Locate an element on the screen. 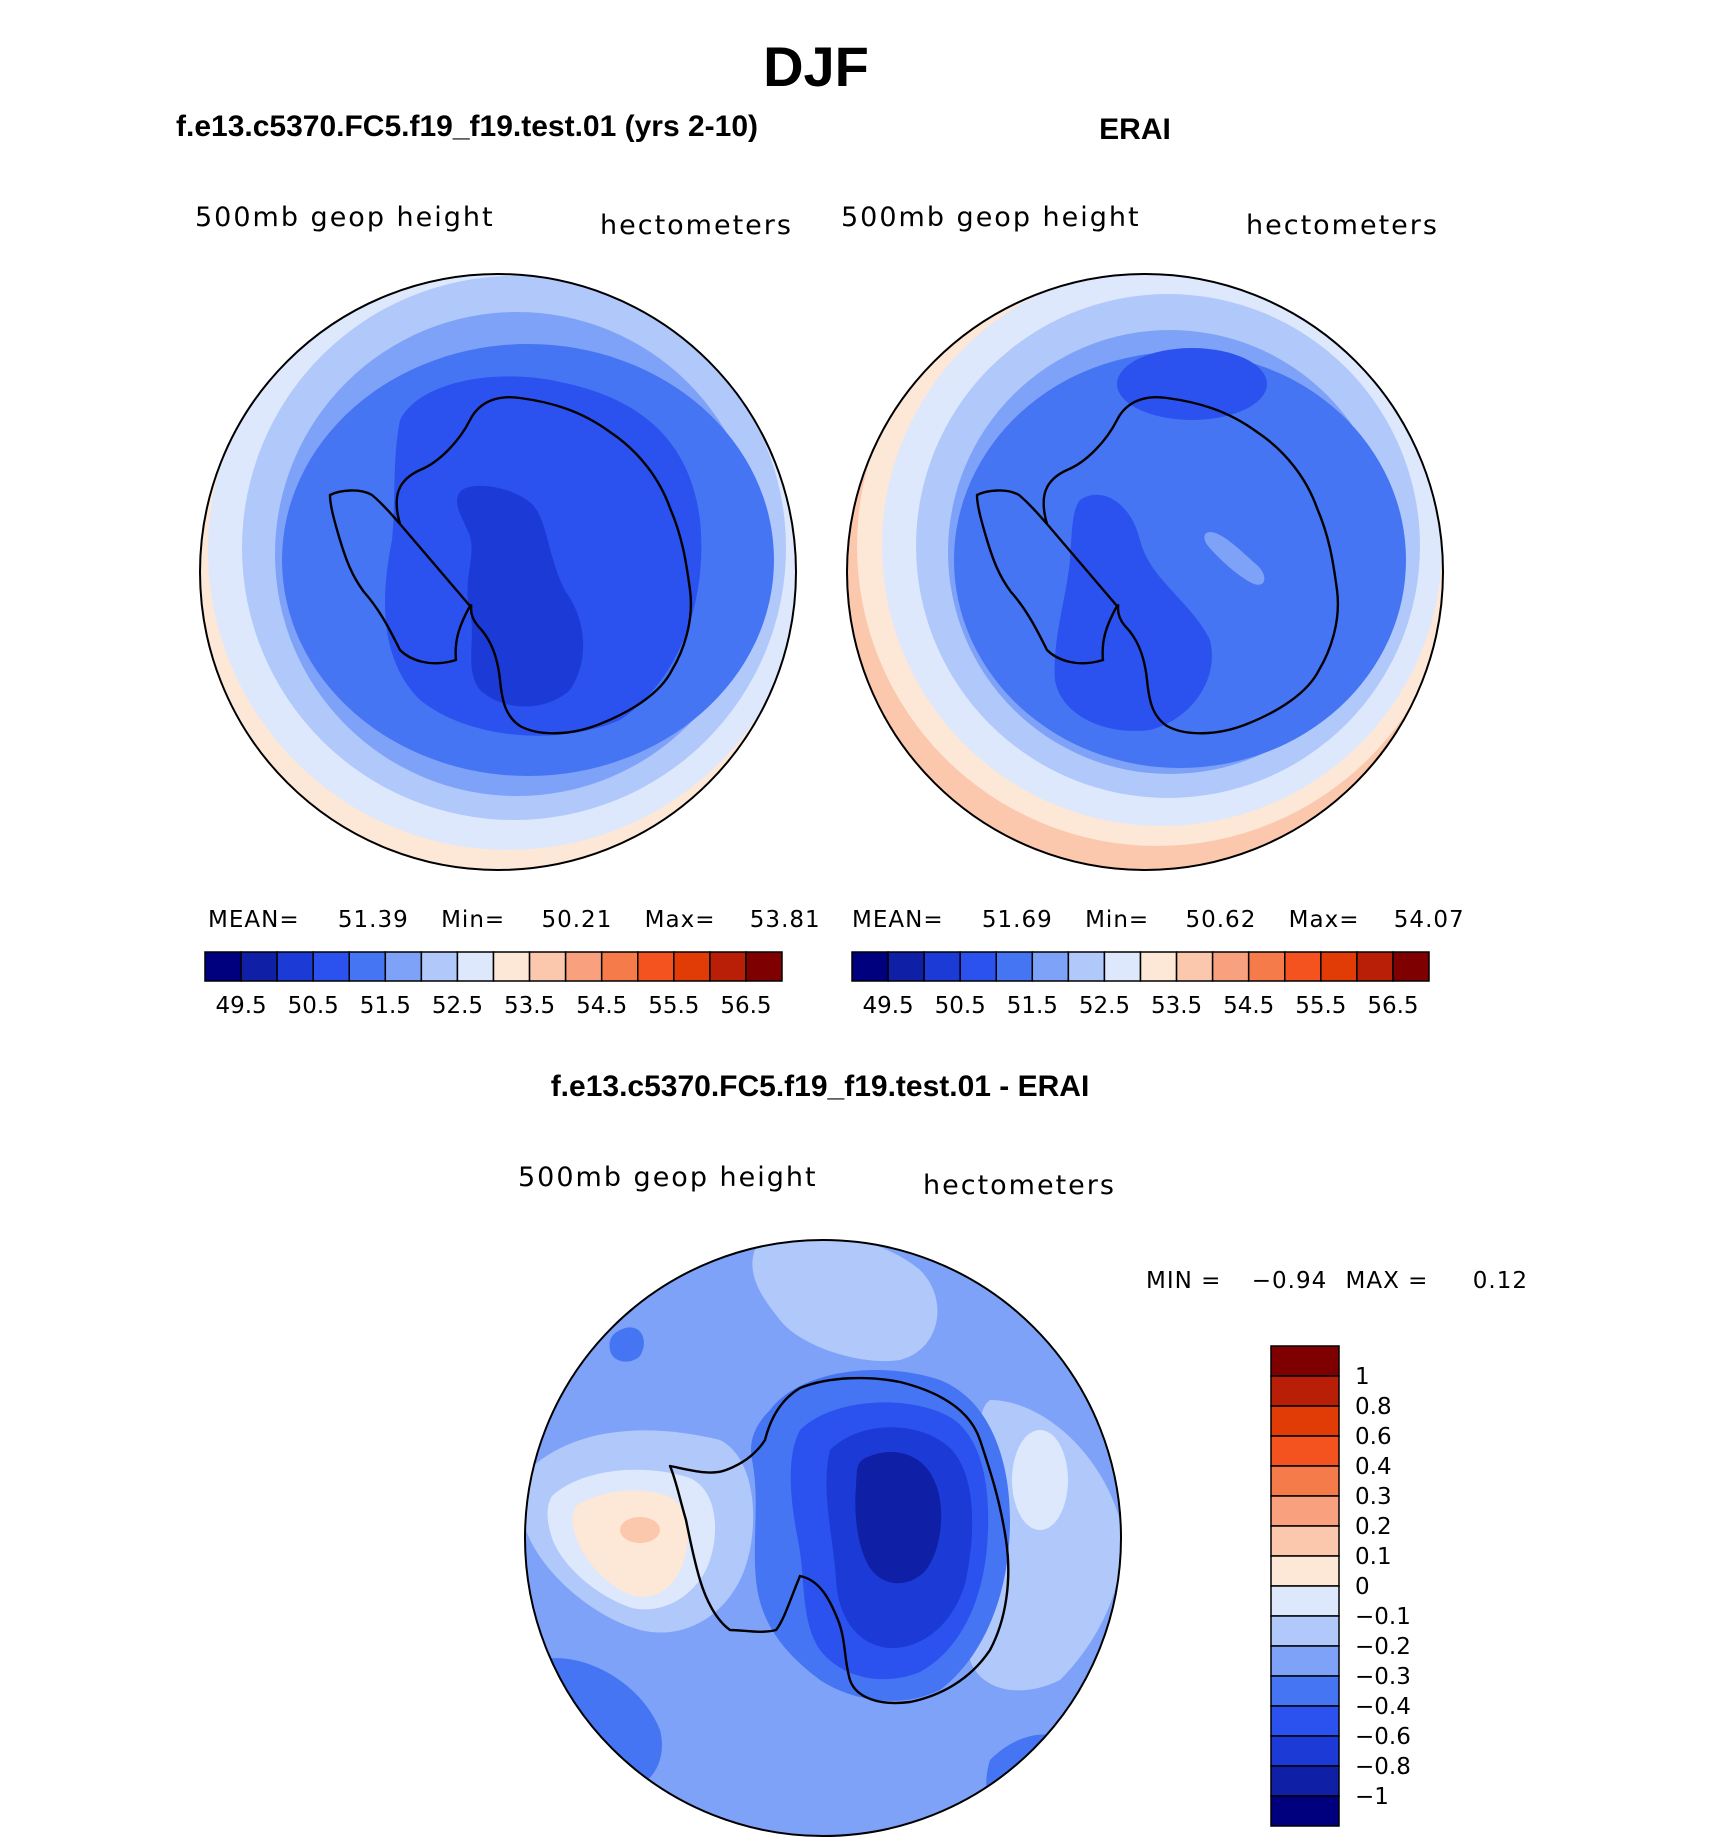  diff-band-neg0.3-south is located at coordinates (1038, 1785).